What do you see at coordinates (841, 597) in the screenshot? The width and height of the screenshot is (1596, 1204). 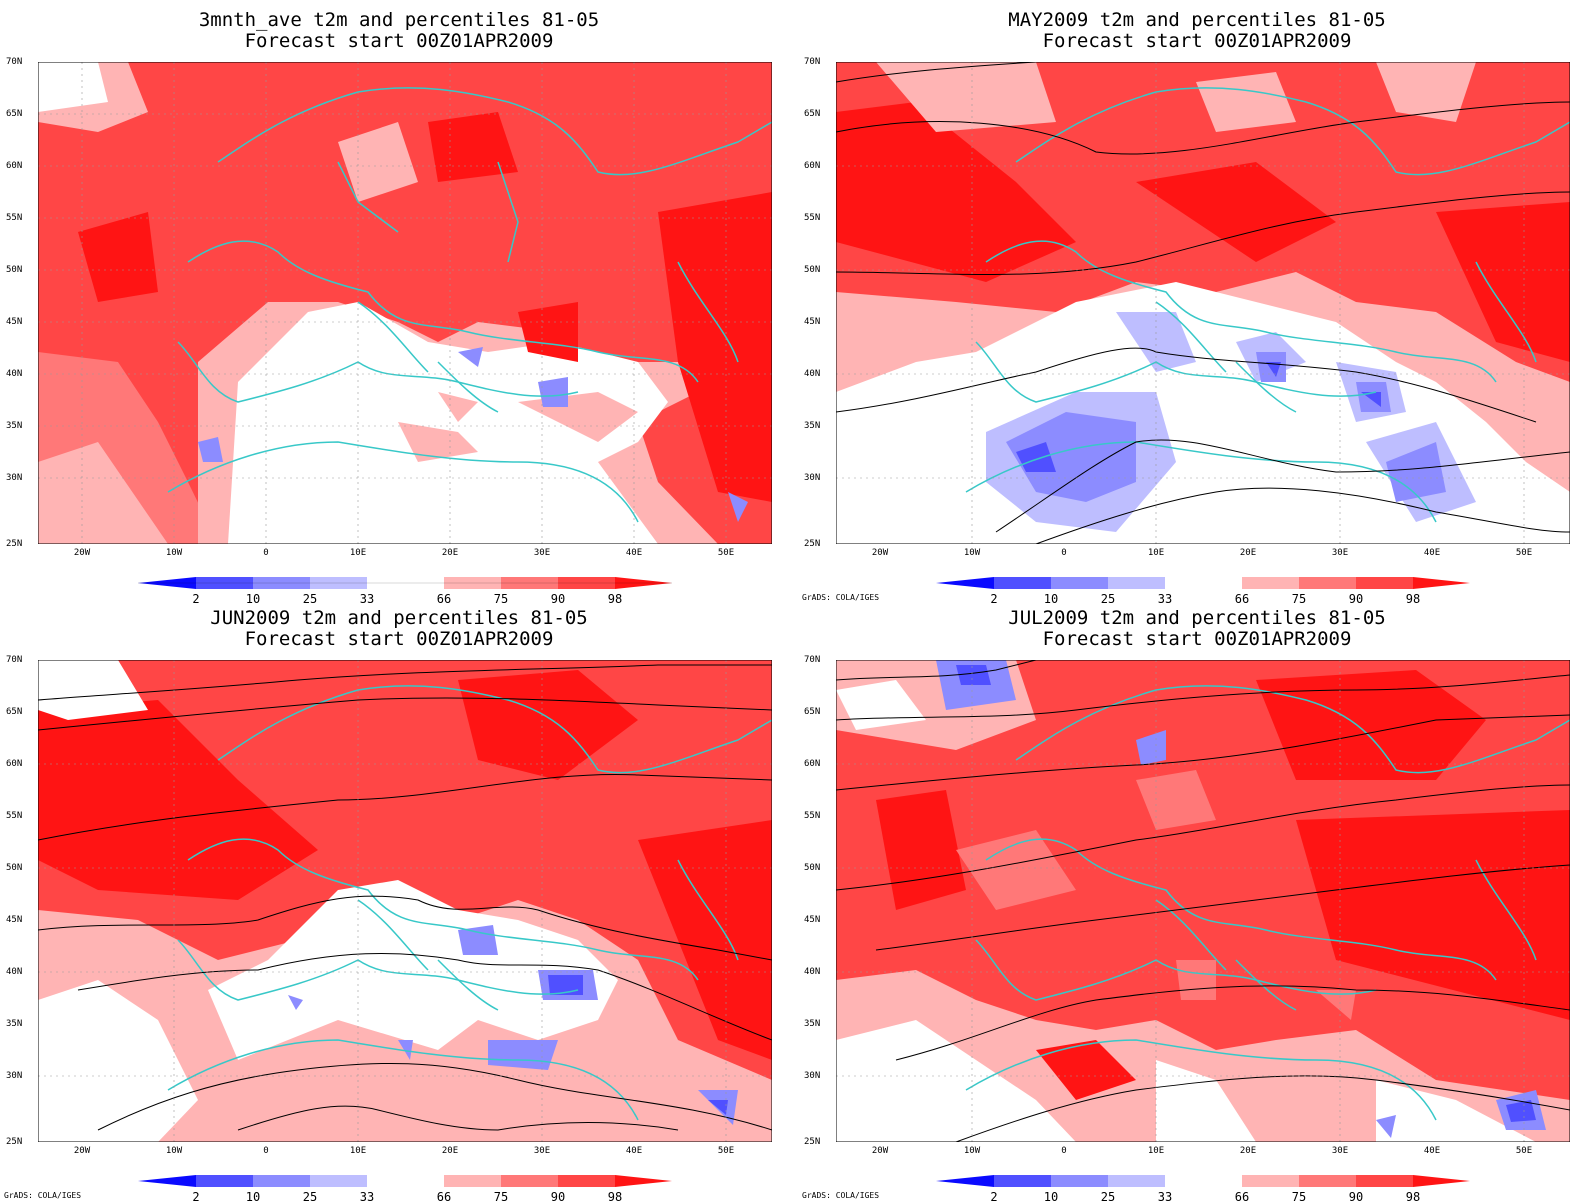 I see `grads-credit: GrADS: COLA/IGES` at bounding box center [841, 597].